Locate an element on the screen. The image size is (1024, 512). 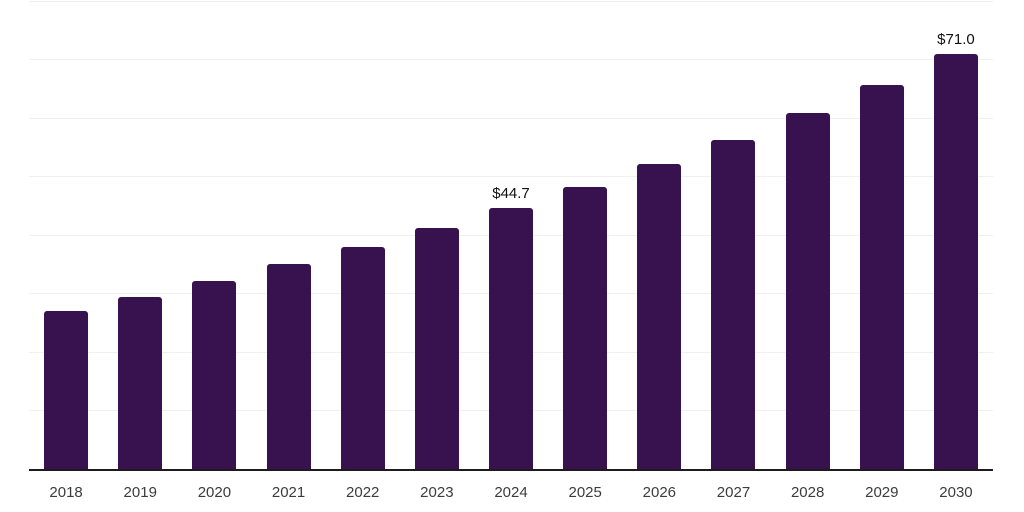
bar-2022 is located at coordinates (362, 358).